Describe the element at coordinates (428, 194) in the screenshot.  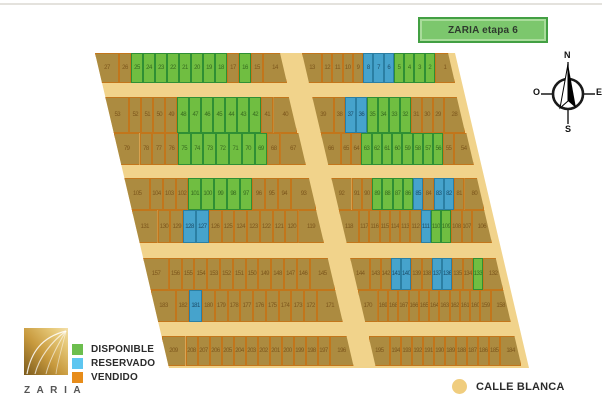
I see `lot-84: 84` at that location.